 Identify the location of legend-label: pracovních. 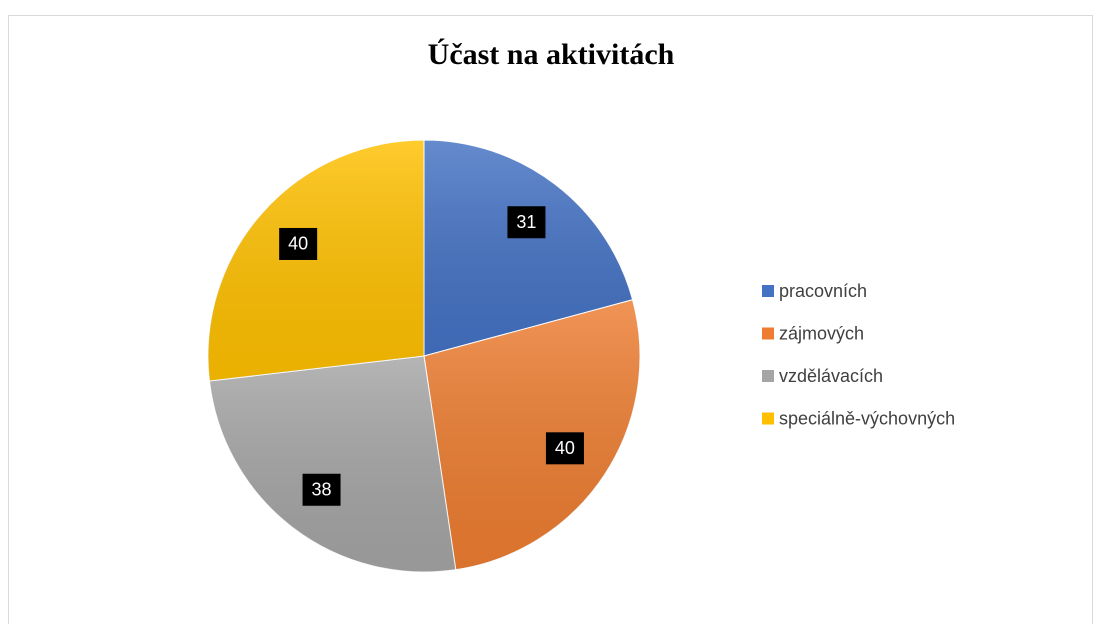
(823, 291).